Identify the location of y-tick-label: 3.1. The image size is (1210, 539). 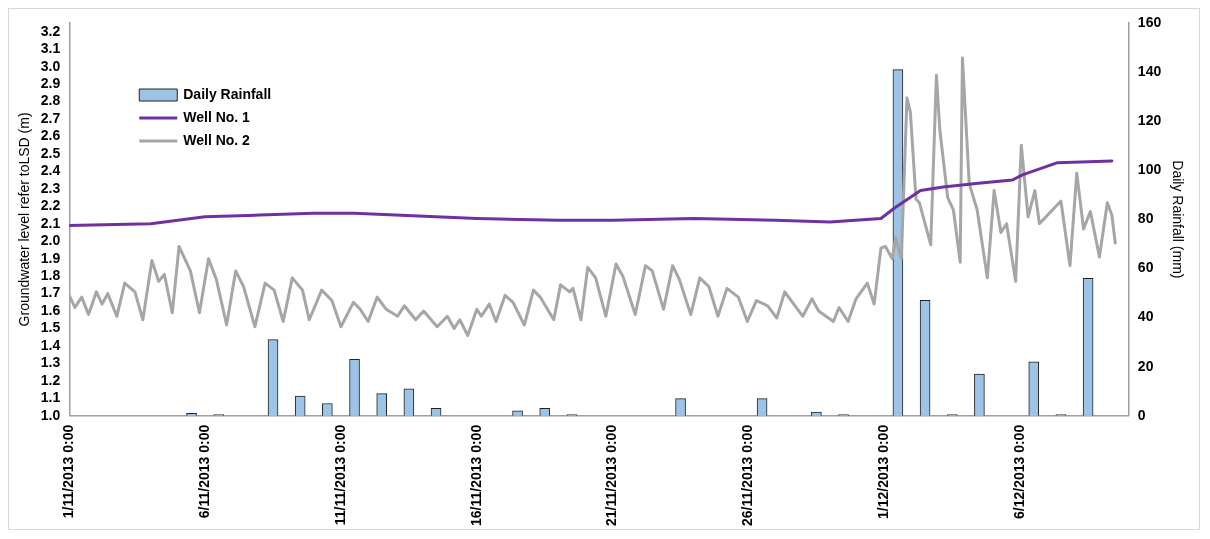
(50, 48).